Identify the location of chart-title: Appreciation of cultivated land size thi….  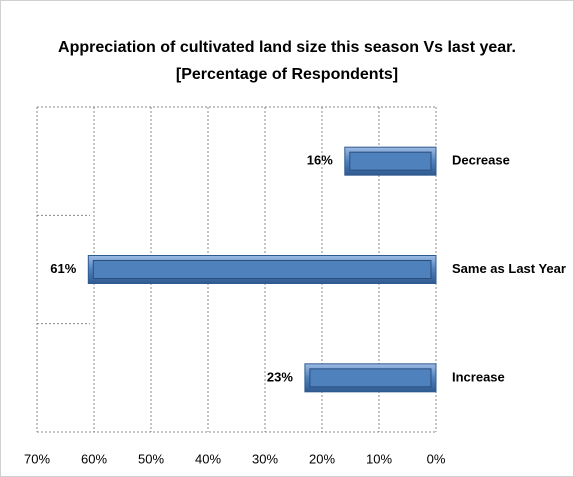
(287, 61).